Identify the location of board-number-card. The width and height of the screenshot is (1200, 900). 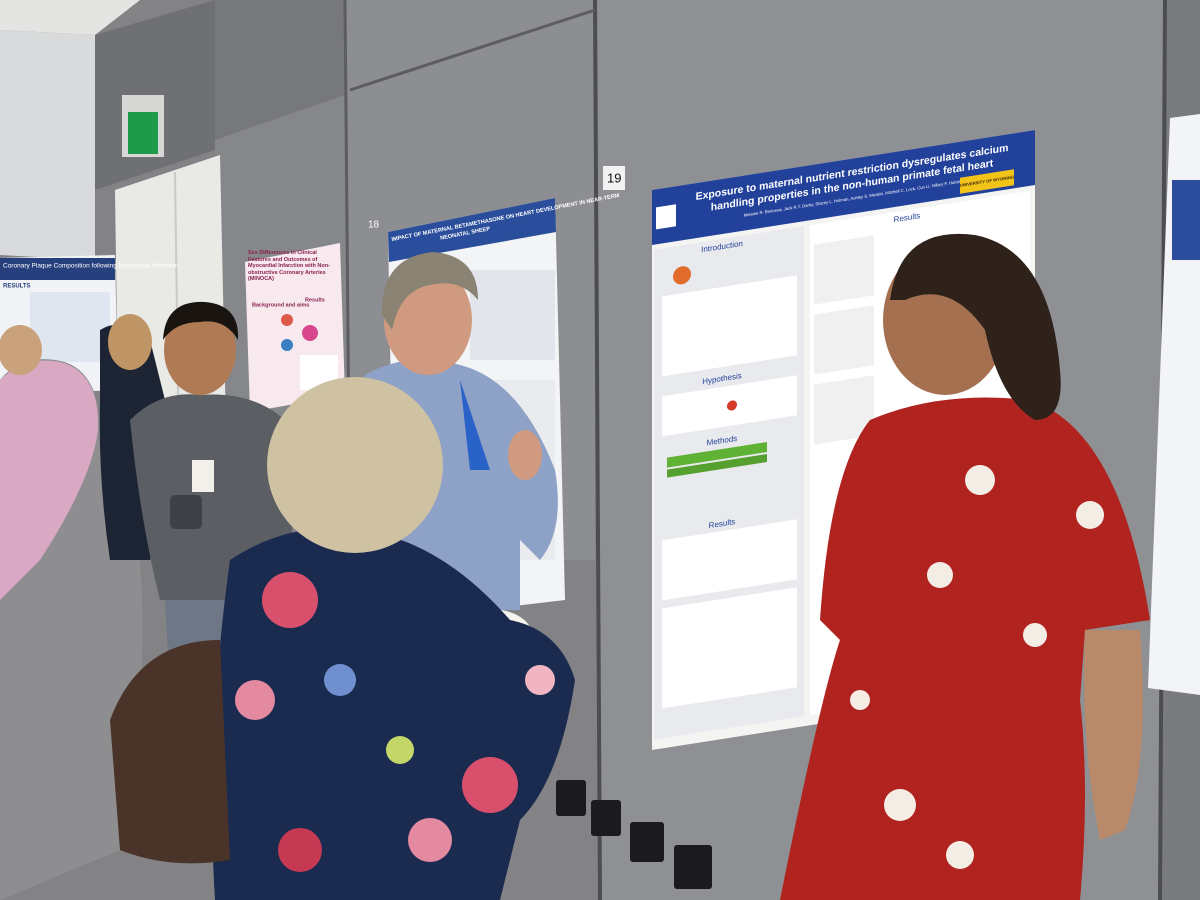
(614, 178).